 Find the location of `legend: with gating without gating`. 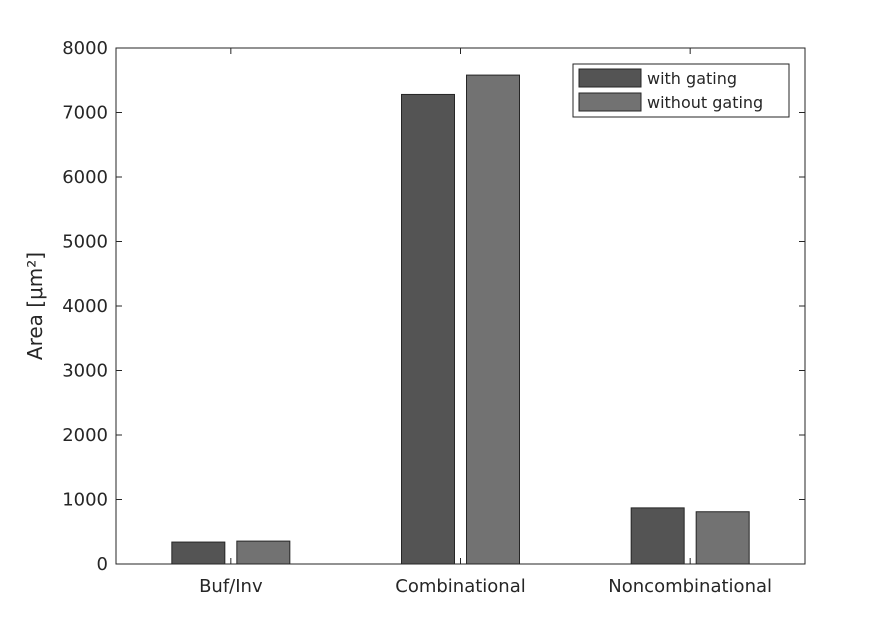

legend: with gating without gating is located at coordinates (681, 90).